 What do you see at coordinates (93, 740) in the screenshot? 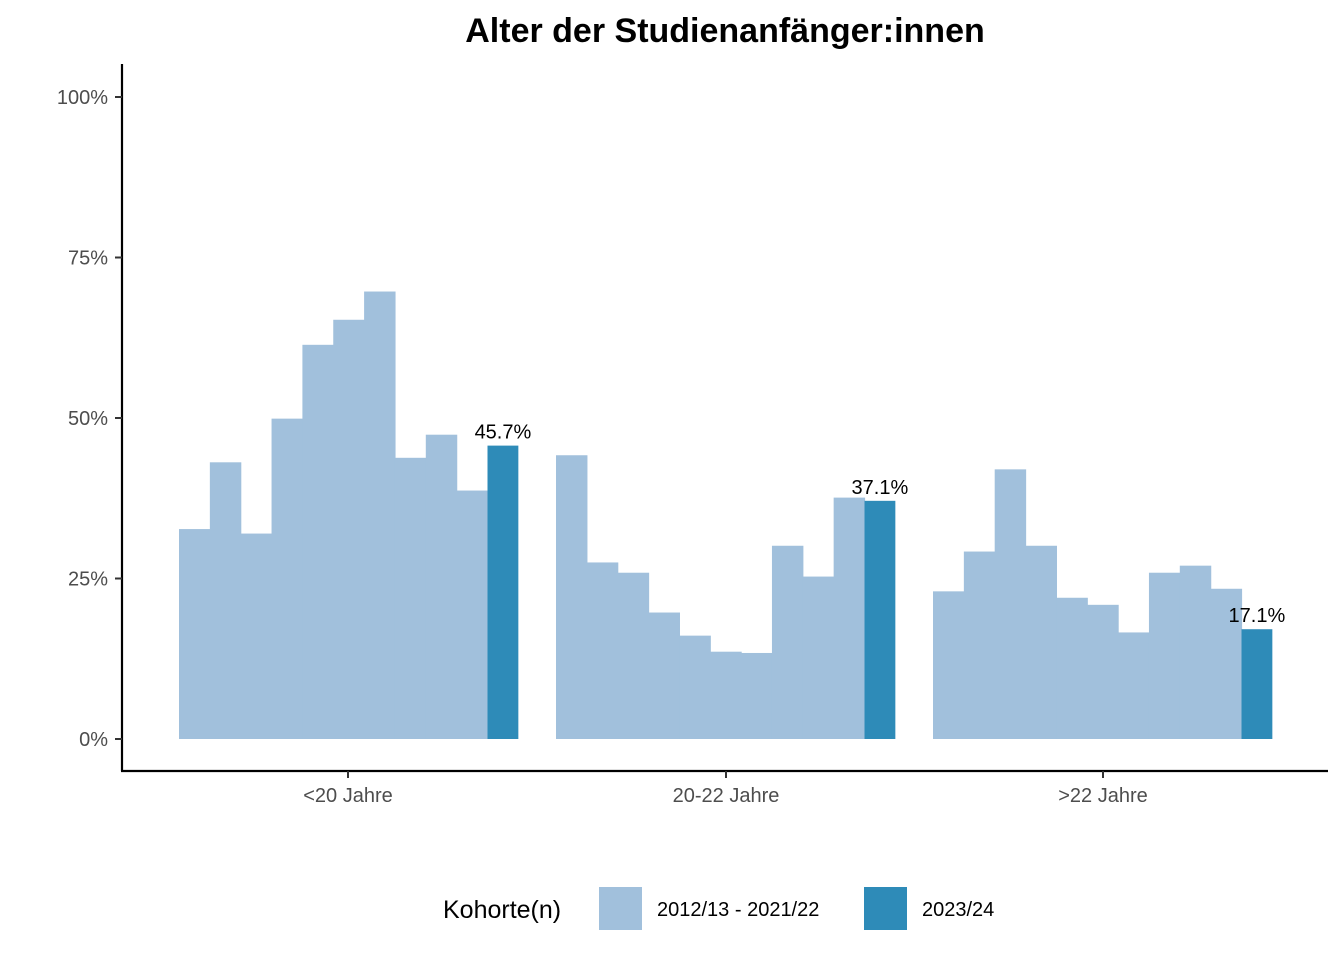
I see `y-tick-label: 0%` at bounding box center [93, 740].